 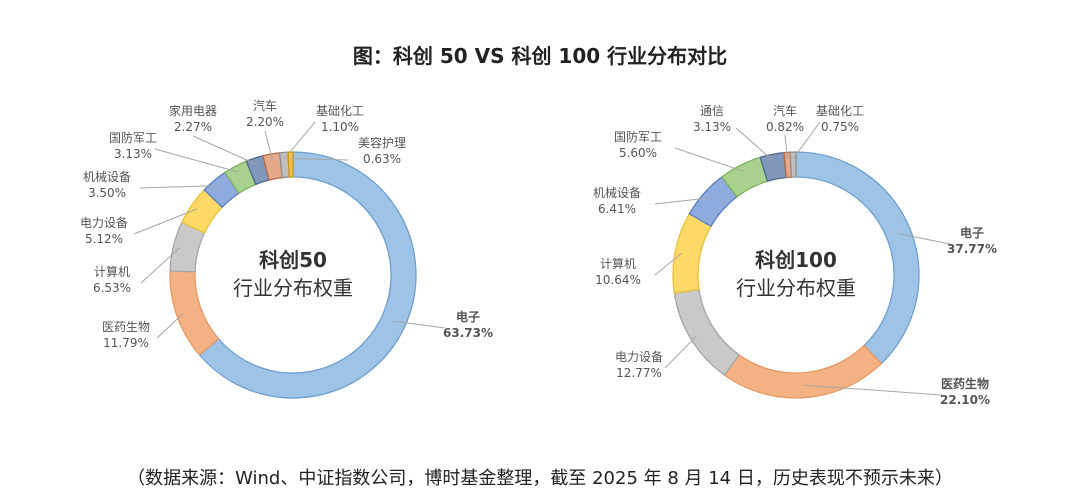 What do you see at coordinates (840, 127) in the screenshot?
I see `slice-value-label: 0.75%` at bounding box center [840, 127].